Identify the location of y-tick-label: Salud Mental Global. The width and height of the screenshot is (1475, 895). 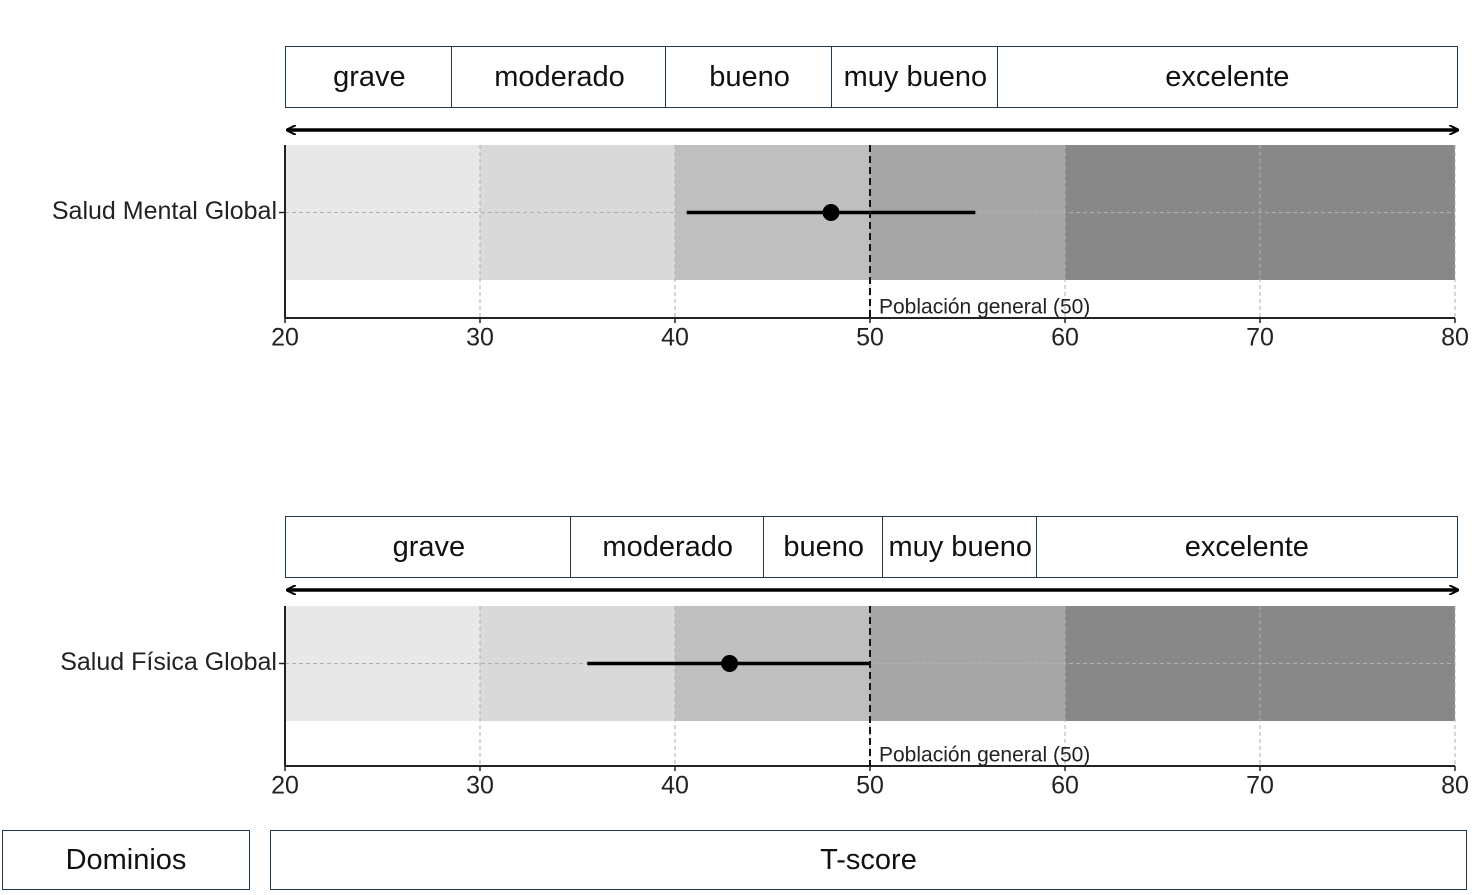
(164, 211).